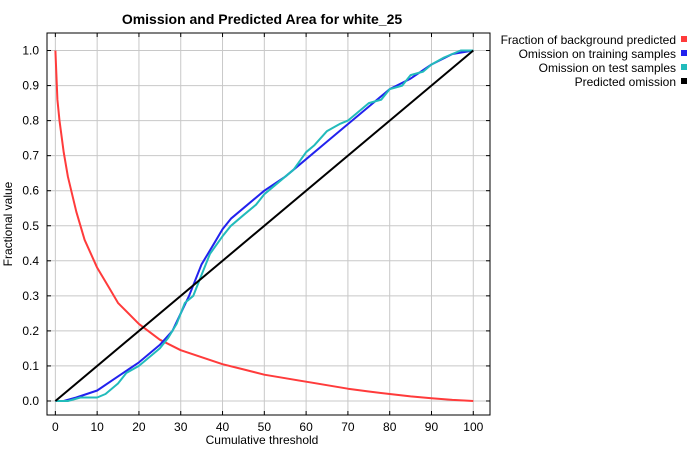 Image resolution: width=700 pixels, height=450 pixels. What do you see at coordinates (265, 427) in the screenshot?
I see `x-tick-label: 50` at bounding box center [265, 427].